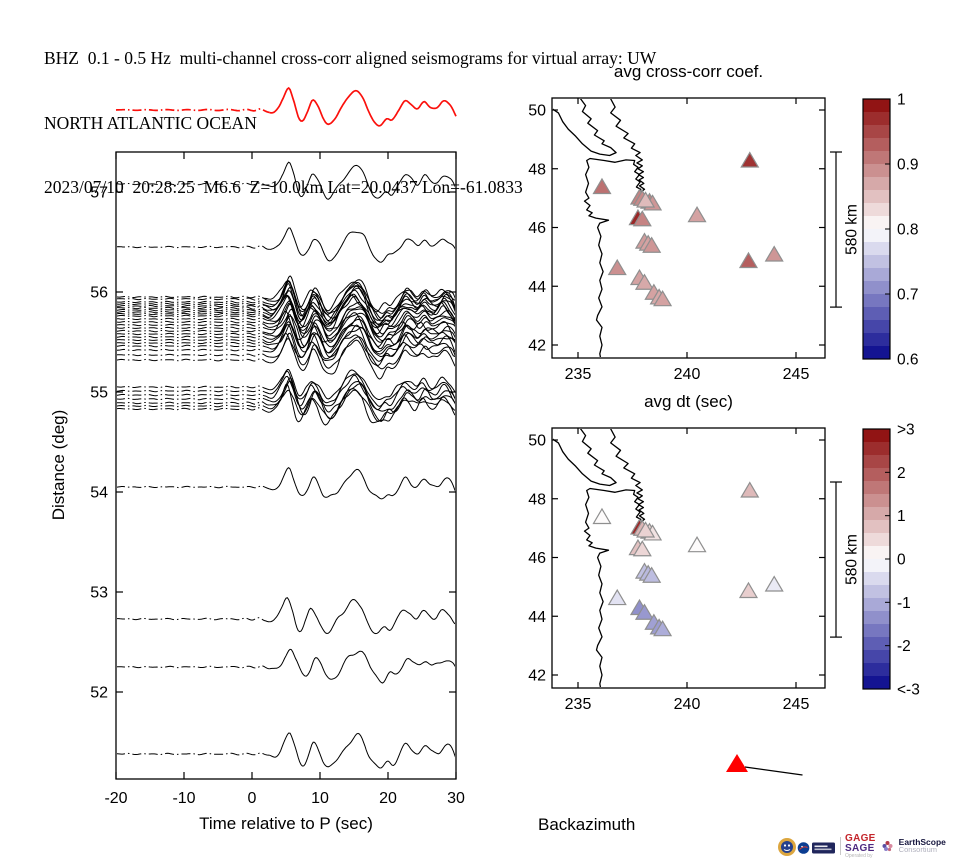  I want to click on seis-xaxis-label: Time relative to P (sec), so click(286, 823).